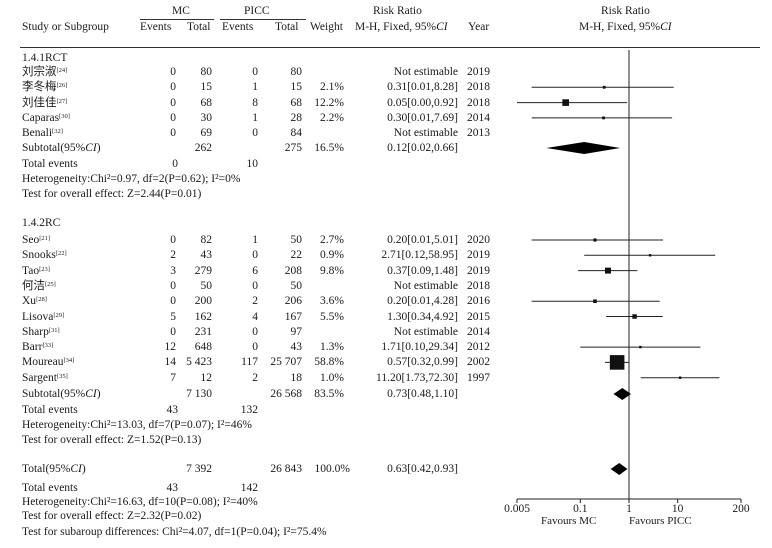  I want to click on subtotal-label-1-post: ), so click(98, 148).